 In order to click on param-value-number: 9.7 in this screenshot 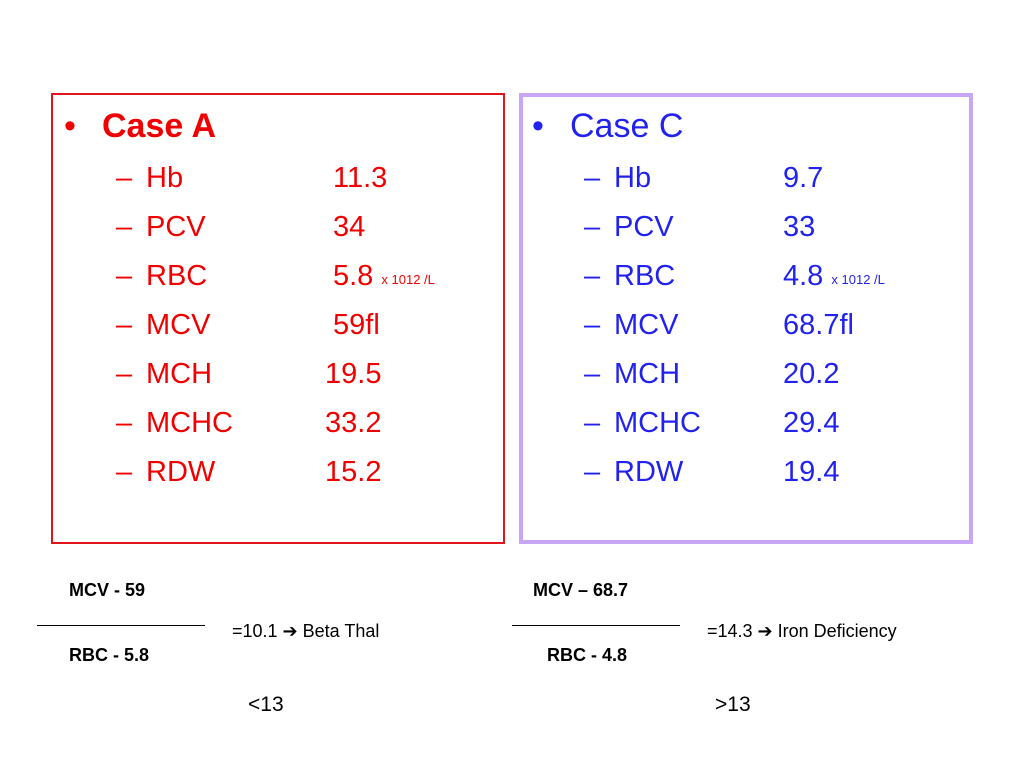, I will do `click(803, 178)`.